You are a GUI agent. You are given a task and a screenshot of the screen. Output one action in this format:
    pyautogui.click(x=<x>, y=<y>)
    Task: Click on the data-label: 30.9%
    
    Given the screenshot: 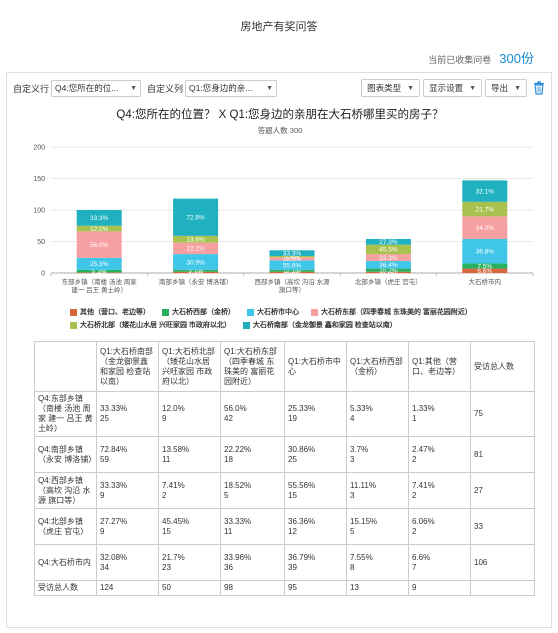 What is the action you would take?
    pyautogui.click(x=195, y=262)
    